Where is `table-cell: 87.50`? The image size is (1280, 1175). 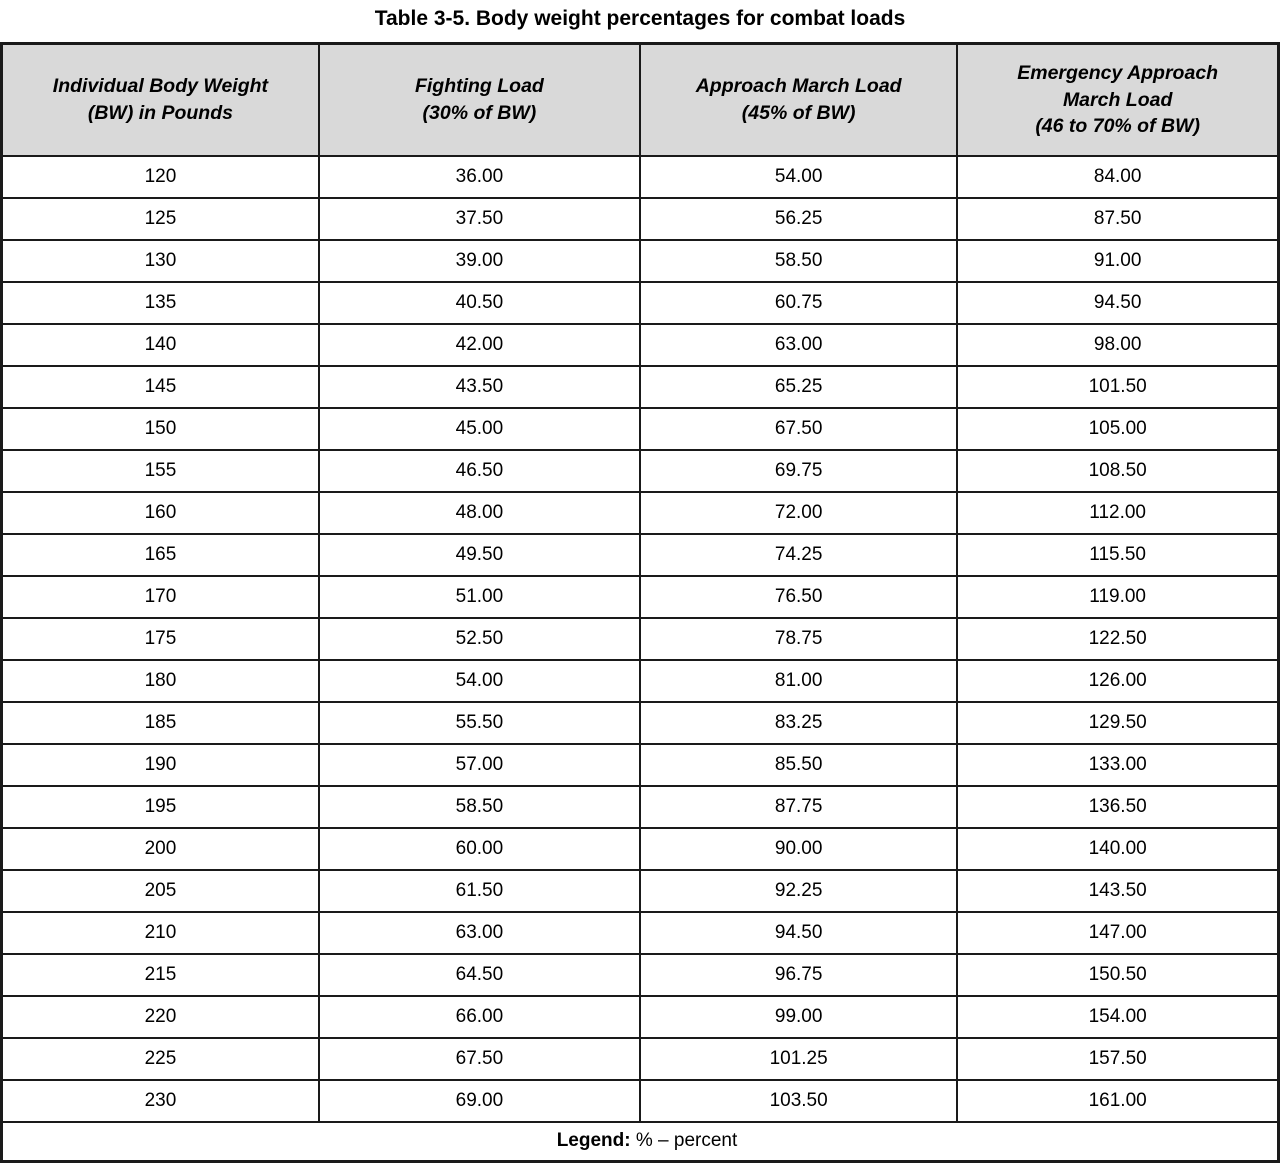
table-cell: 87.50 is located at coordinates (1118, 218).